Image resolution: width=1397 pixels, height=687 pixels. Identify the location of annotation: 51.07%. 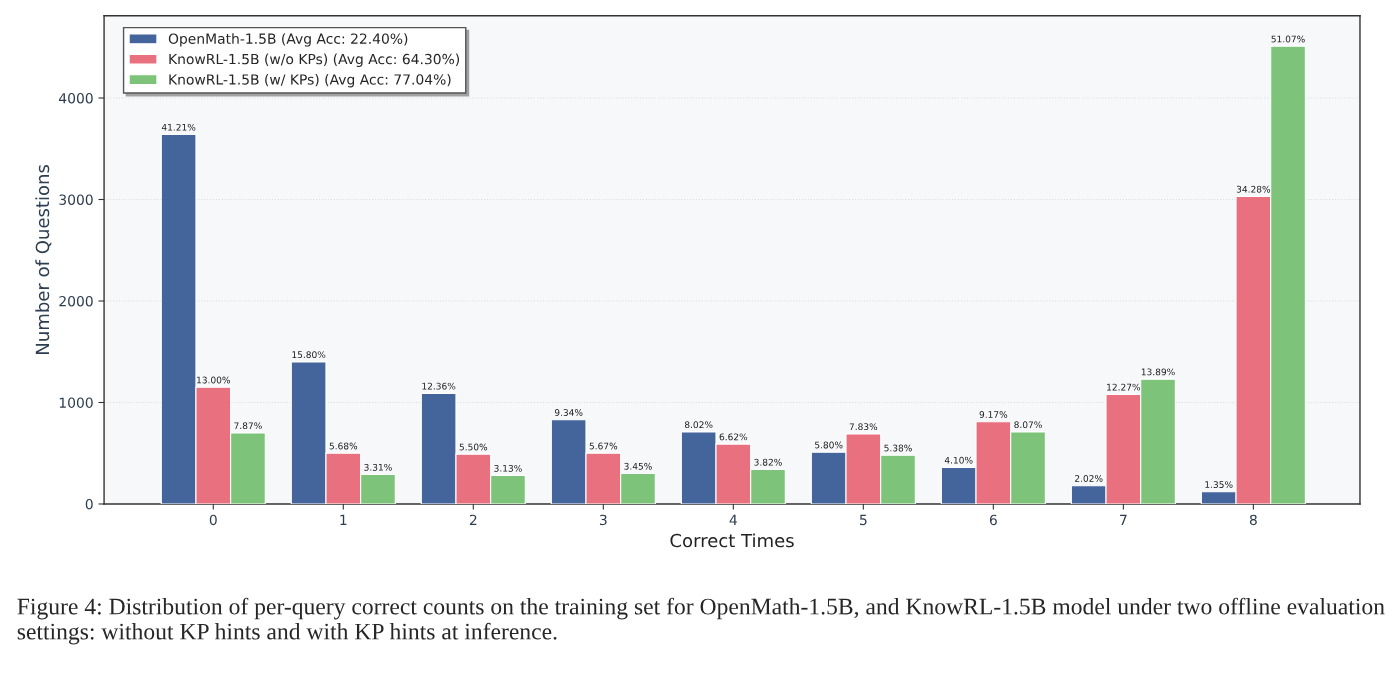
(1288, 39).